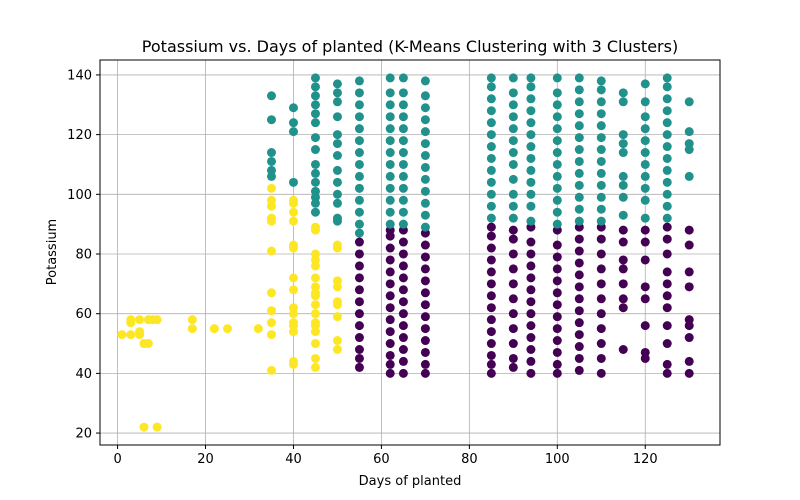 This screenshot has height=500, width=800. I want to click on x-axis-label: Days of planted, so click(410, 481).